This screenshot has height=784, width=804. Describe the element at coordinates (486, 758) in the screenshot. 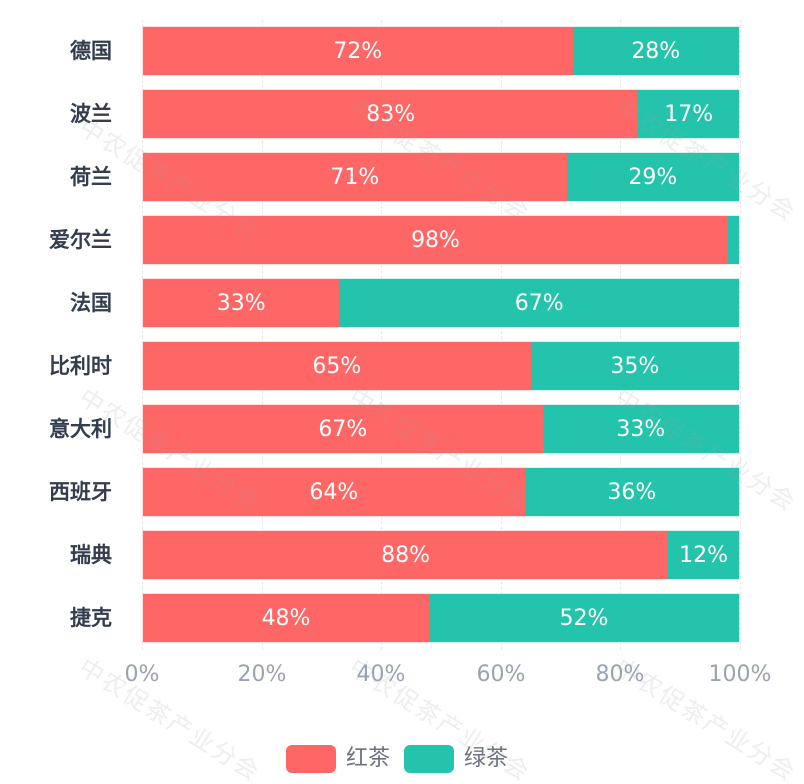

I see `legend-label: 绿茶` at that location.